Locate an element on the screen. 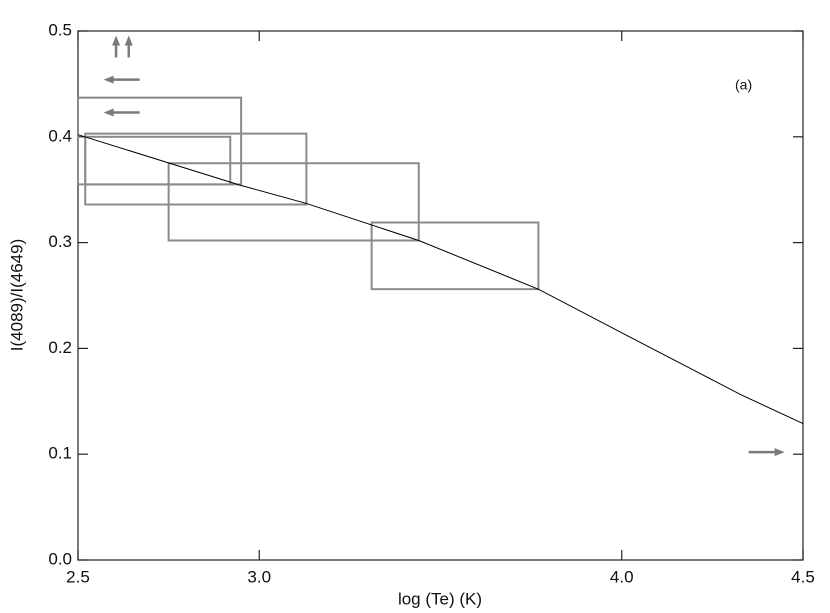 The height and width of the screenshot is (613, 830). y-tick-label: 0.3 is located at coordinates (60, 241).